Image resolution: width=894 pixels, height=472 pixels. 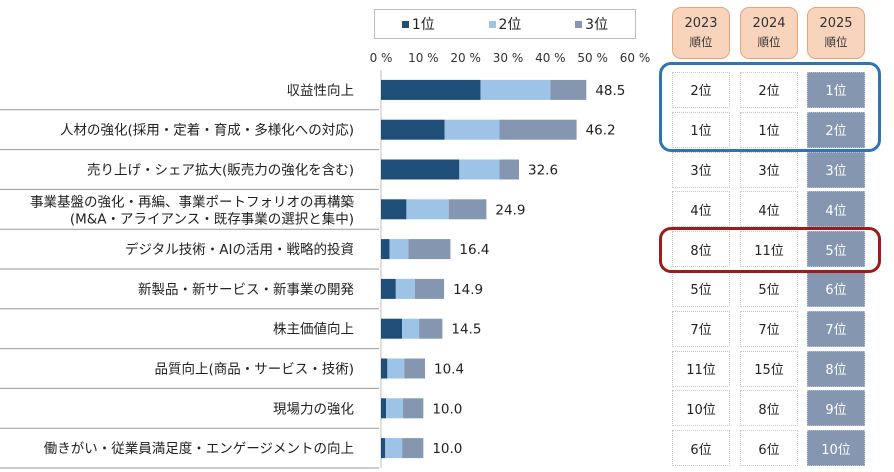 I want to click on legend-swatch-rank1, so click(x=405, y=24).